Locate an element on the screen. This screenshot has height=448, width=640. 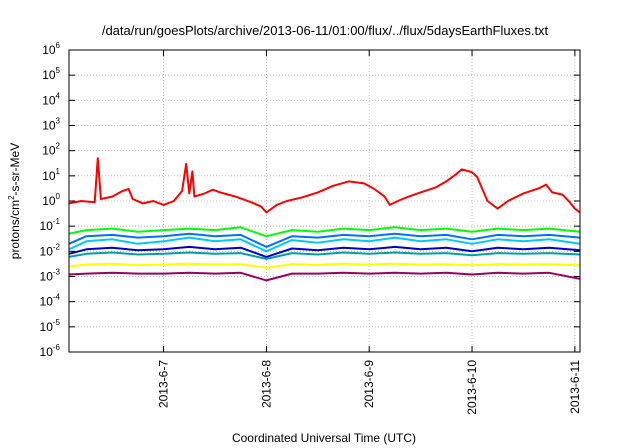
y-tick-label: 10⁰ is located at coordinates (51, 200).